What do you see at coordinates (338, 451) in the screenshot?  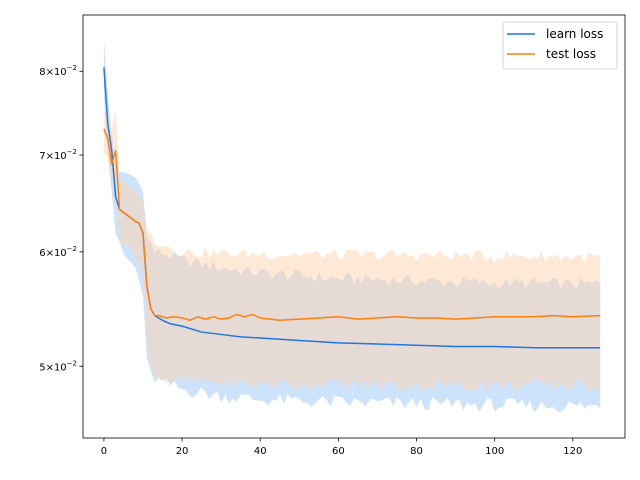 I see `x-tick-label-3: 60` at bounding box center [338, 451].